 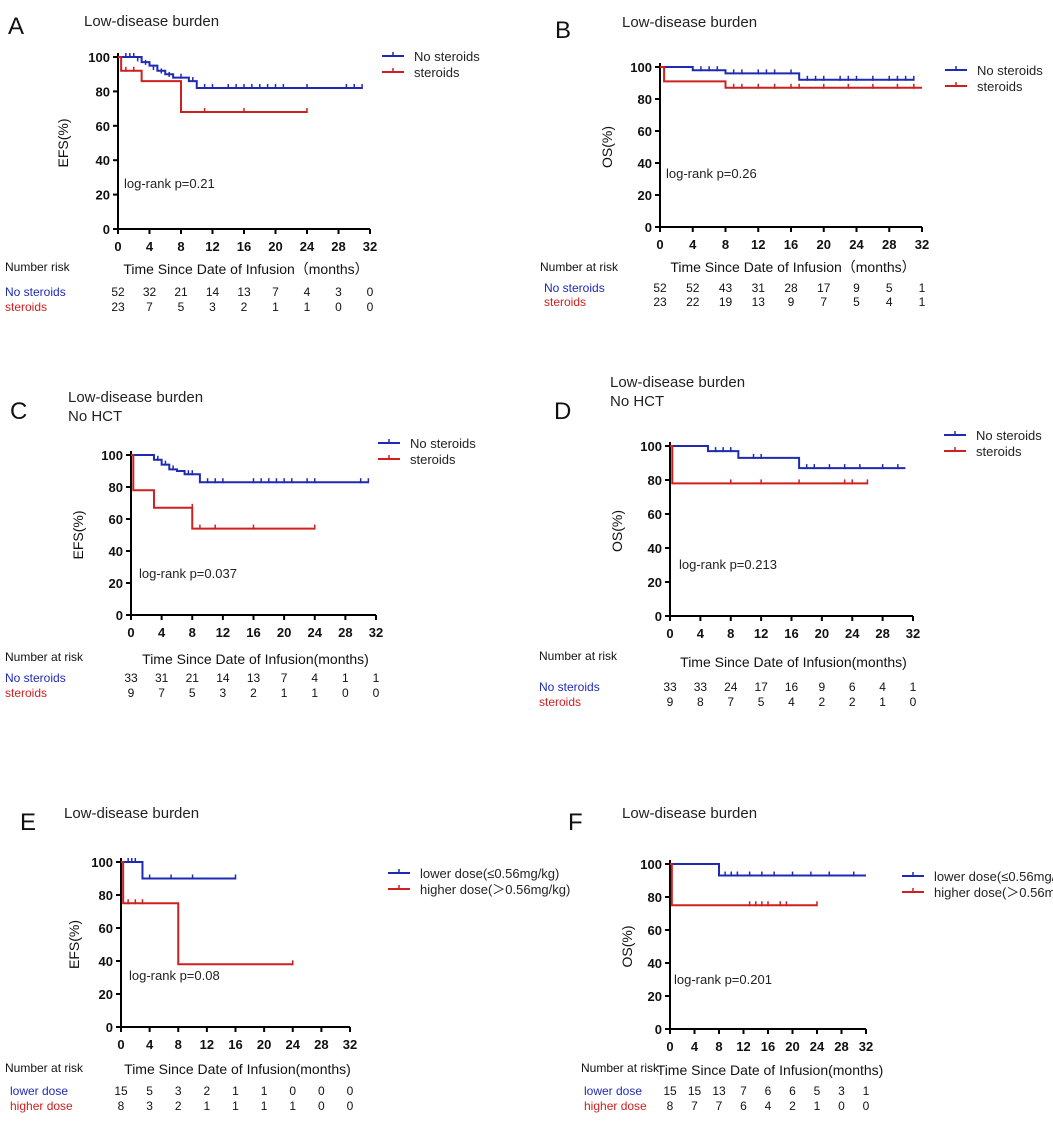 What do you see at coordinates (641, 67) in the screenshot?
I see `y-tick-label: 100` at bounding box center [641, 67].